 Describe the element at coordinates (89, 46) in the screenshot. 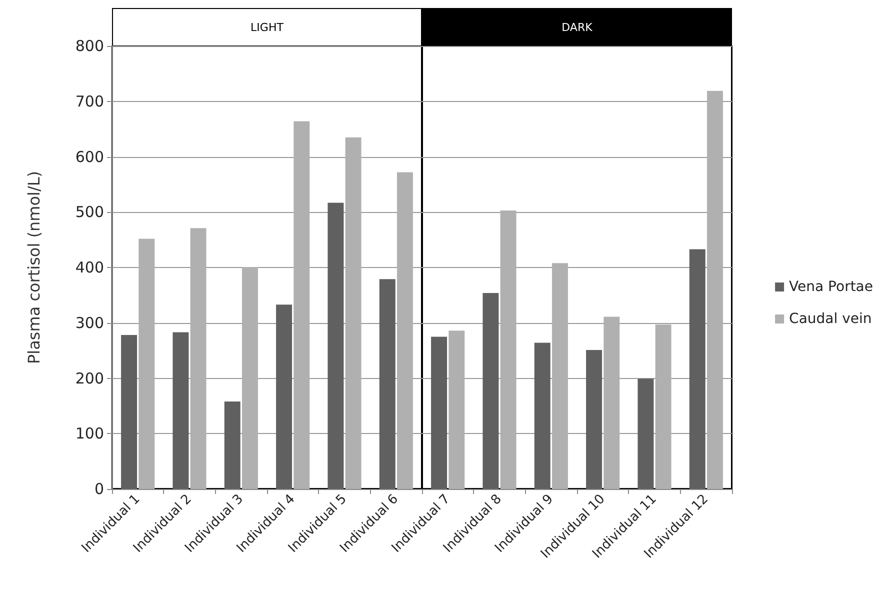

I see `y-tick-label: 800` at that location.